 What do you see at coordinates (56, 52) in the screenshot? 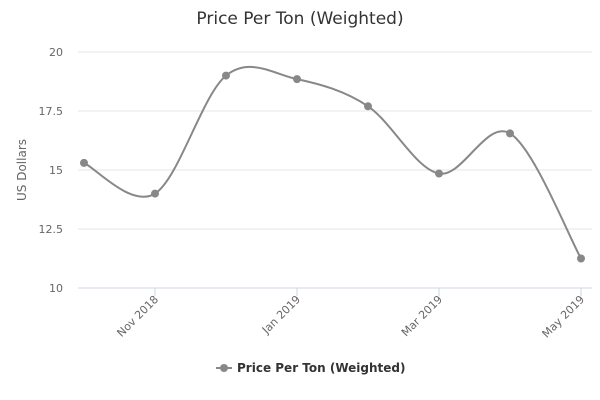
I see `y-tick-label: 20` at bounding box center [56, 52].